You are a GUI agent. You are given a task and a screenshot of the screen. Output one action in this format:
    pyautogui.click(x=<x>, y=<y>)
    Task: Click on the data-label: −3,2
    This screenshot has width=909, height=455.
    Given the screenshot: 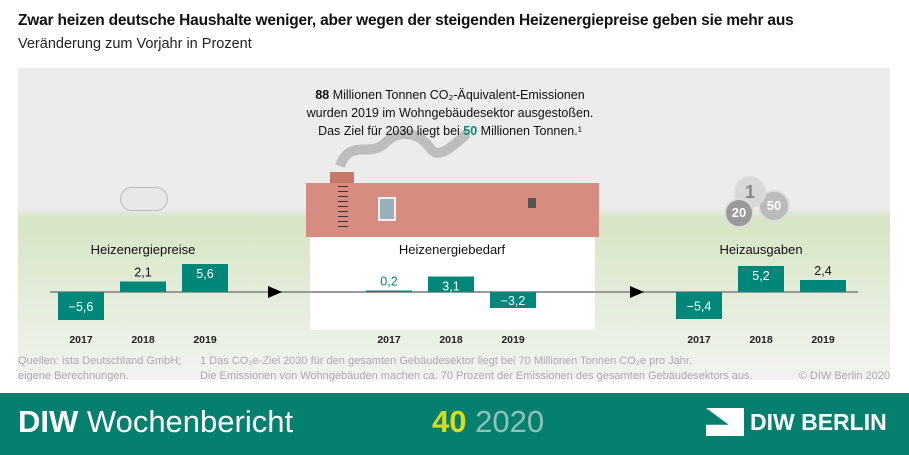 What is the action you would take?
    pyautogui.click(x=513, y=301)
    